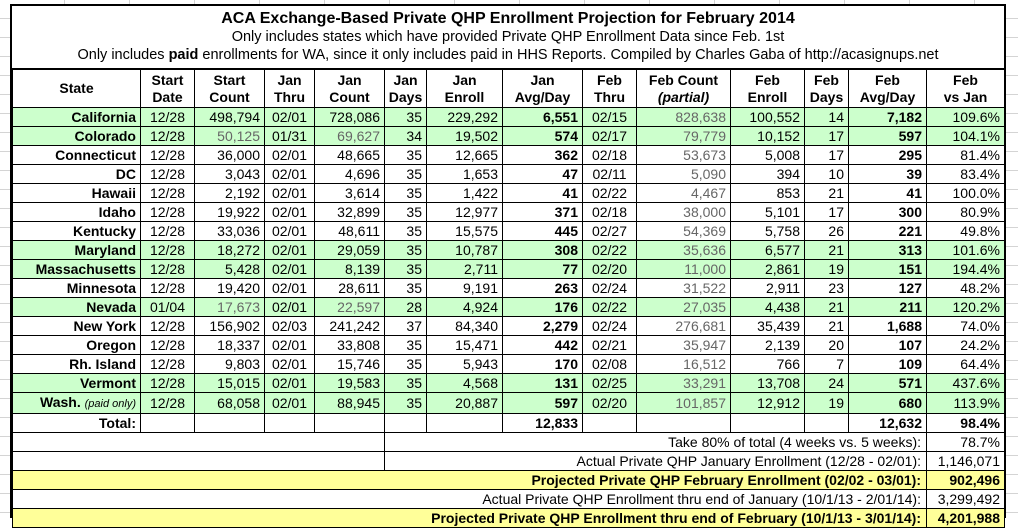  I want to click on summary-value: 902,496, so click(965, 480).